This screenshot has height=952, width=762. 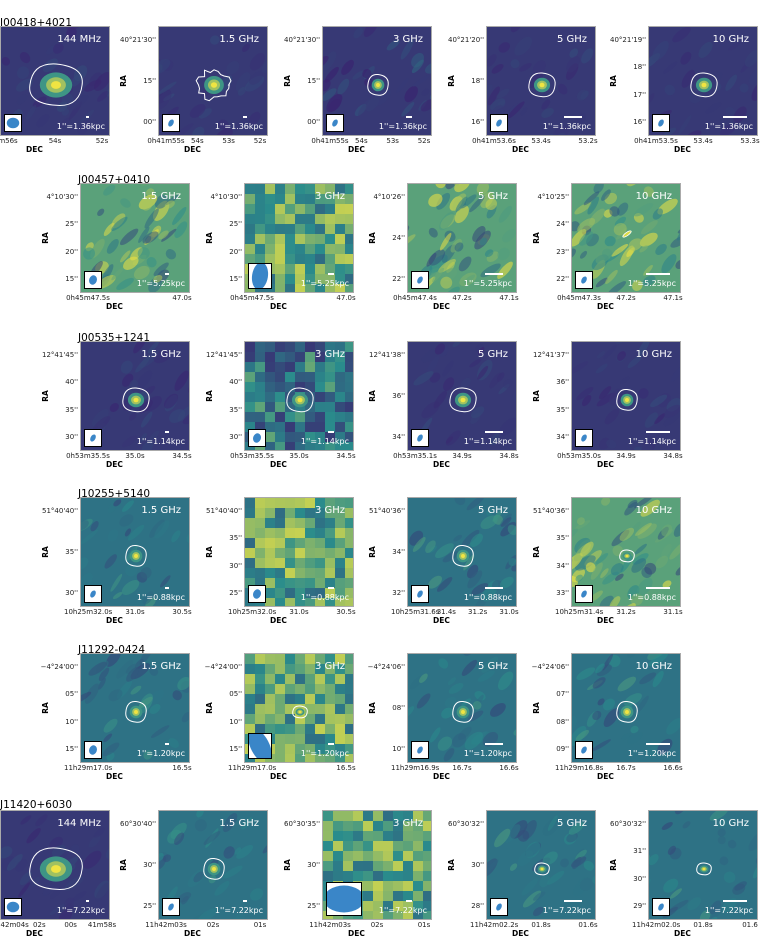 What do you see at coordinates (628, 824) in the screenshot?
I see `y-tick-label: 60°30'32''` at bounding box center [628, 824].